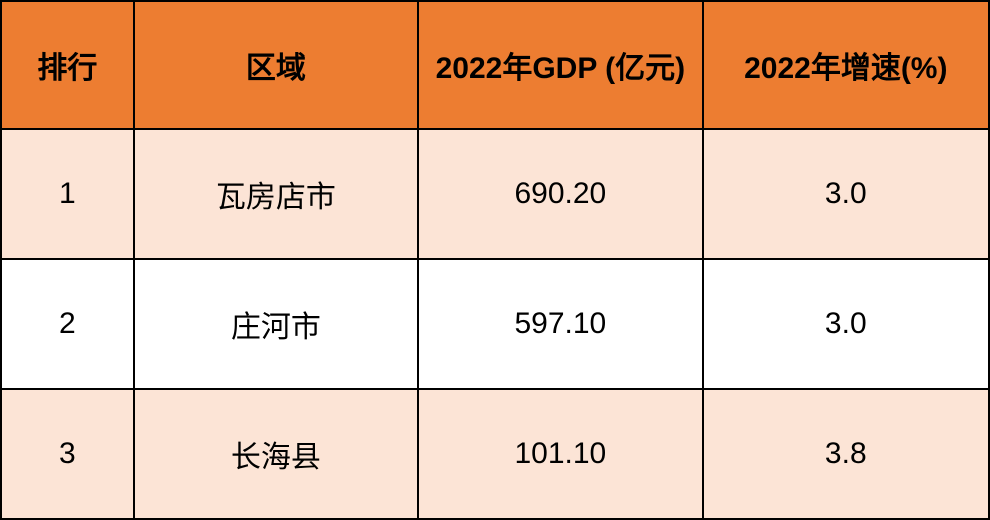  I want to click on header-cell-region: 区域, so click(276, 65).